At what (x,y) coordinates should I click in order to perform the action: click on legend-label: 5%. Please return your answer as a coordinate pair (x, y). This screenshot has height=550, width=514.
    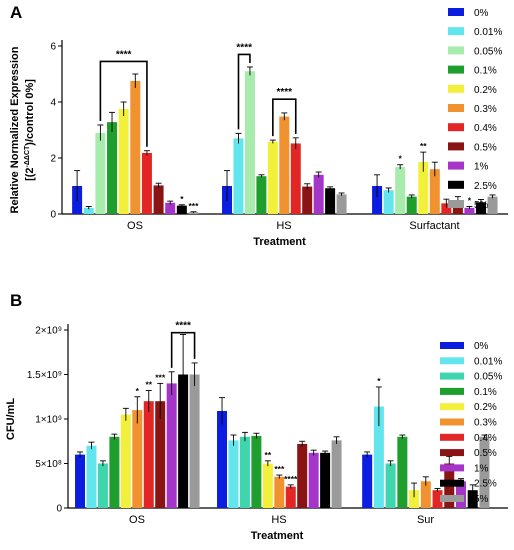
    Looking at the image, I should click on (481, 205).